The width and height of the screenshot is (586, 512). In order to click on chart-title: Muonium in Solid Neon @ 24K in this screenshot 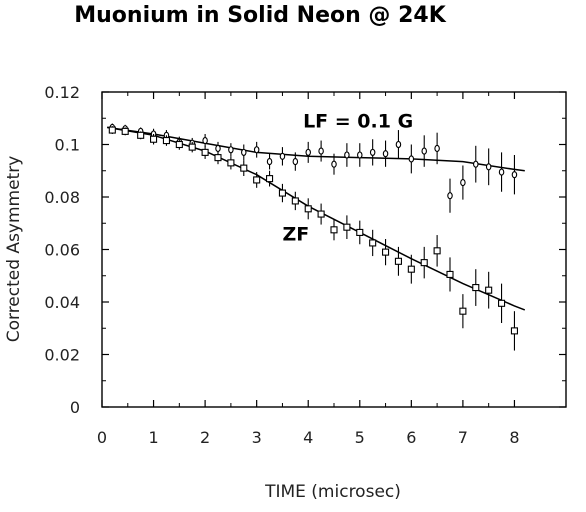, I will do `click(260, 15)`.